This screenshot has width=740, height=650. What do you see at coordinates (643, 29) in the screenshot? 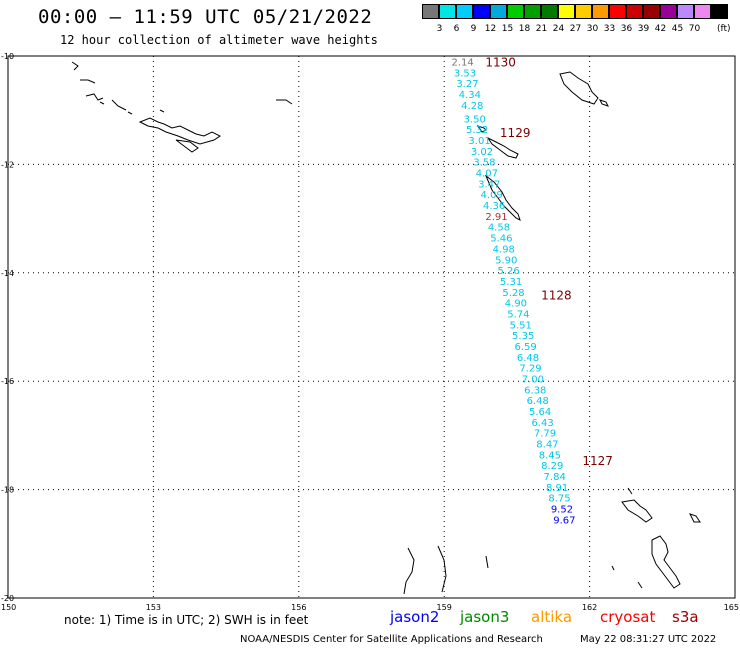
I see `color-scale-label: 39` at bounding box center [643, 29].